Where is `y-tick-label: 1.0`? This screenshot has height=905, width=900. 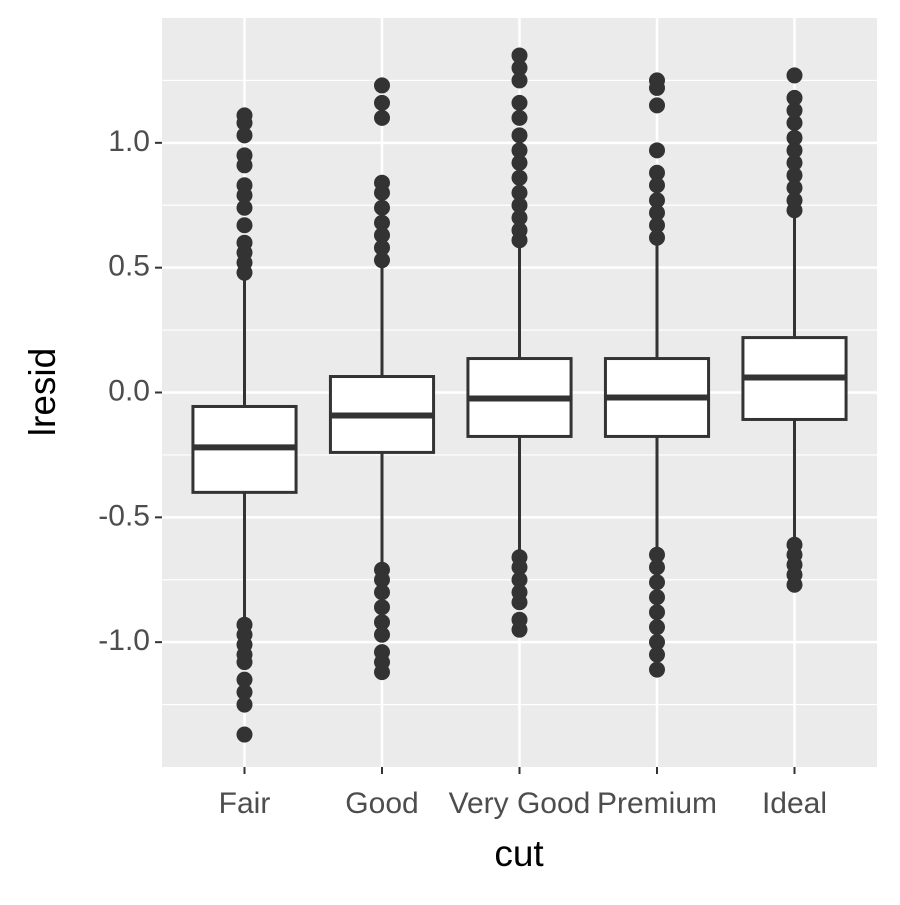
y-tick-label: 1.0 is located at coordinates (129, 141).